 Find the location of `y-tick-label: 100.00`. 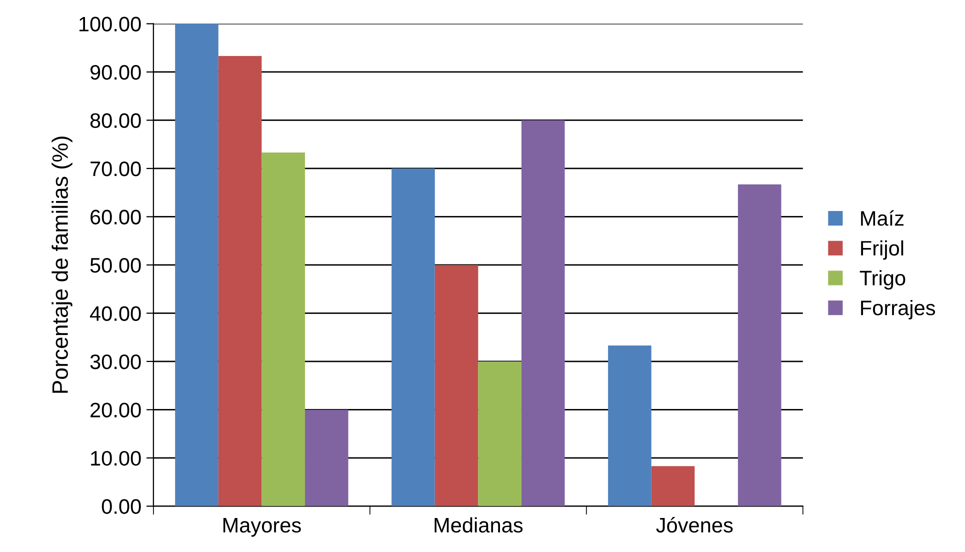

y-tick-label: 100.00 is located at coordinates (110, 24).